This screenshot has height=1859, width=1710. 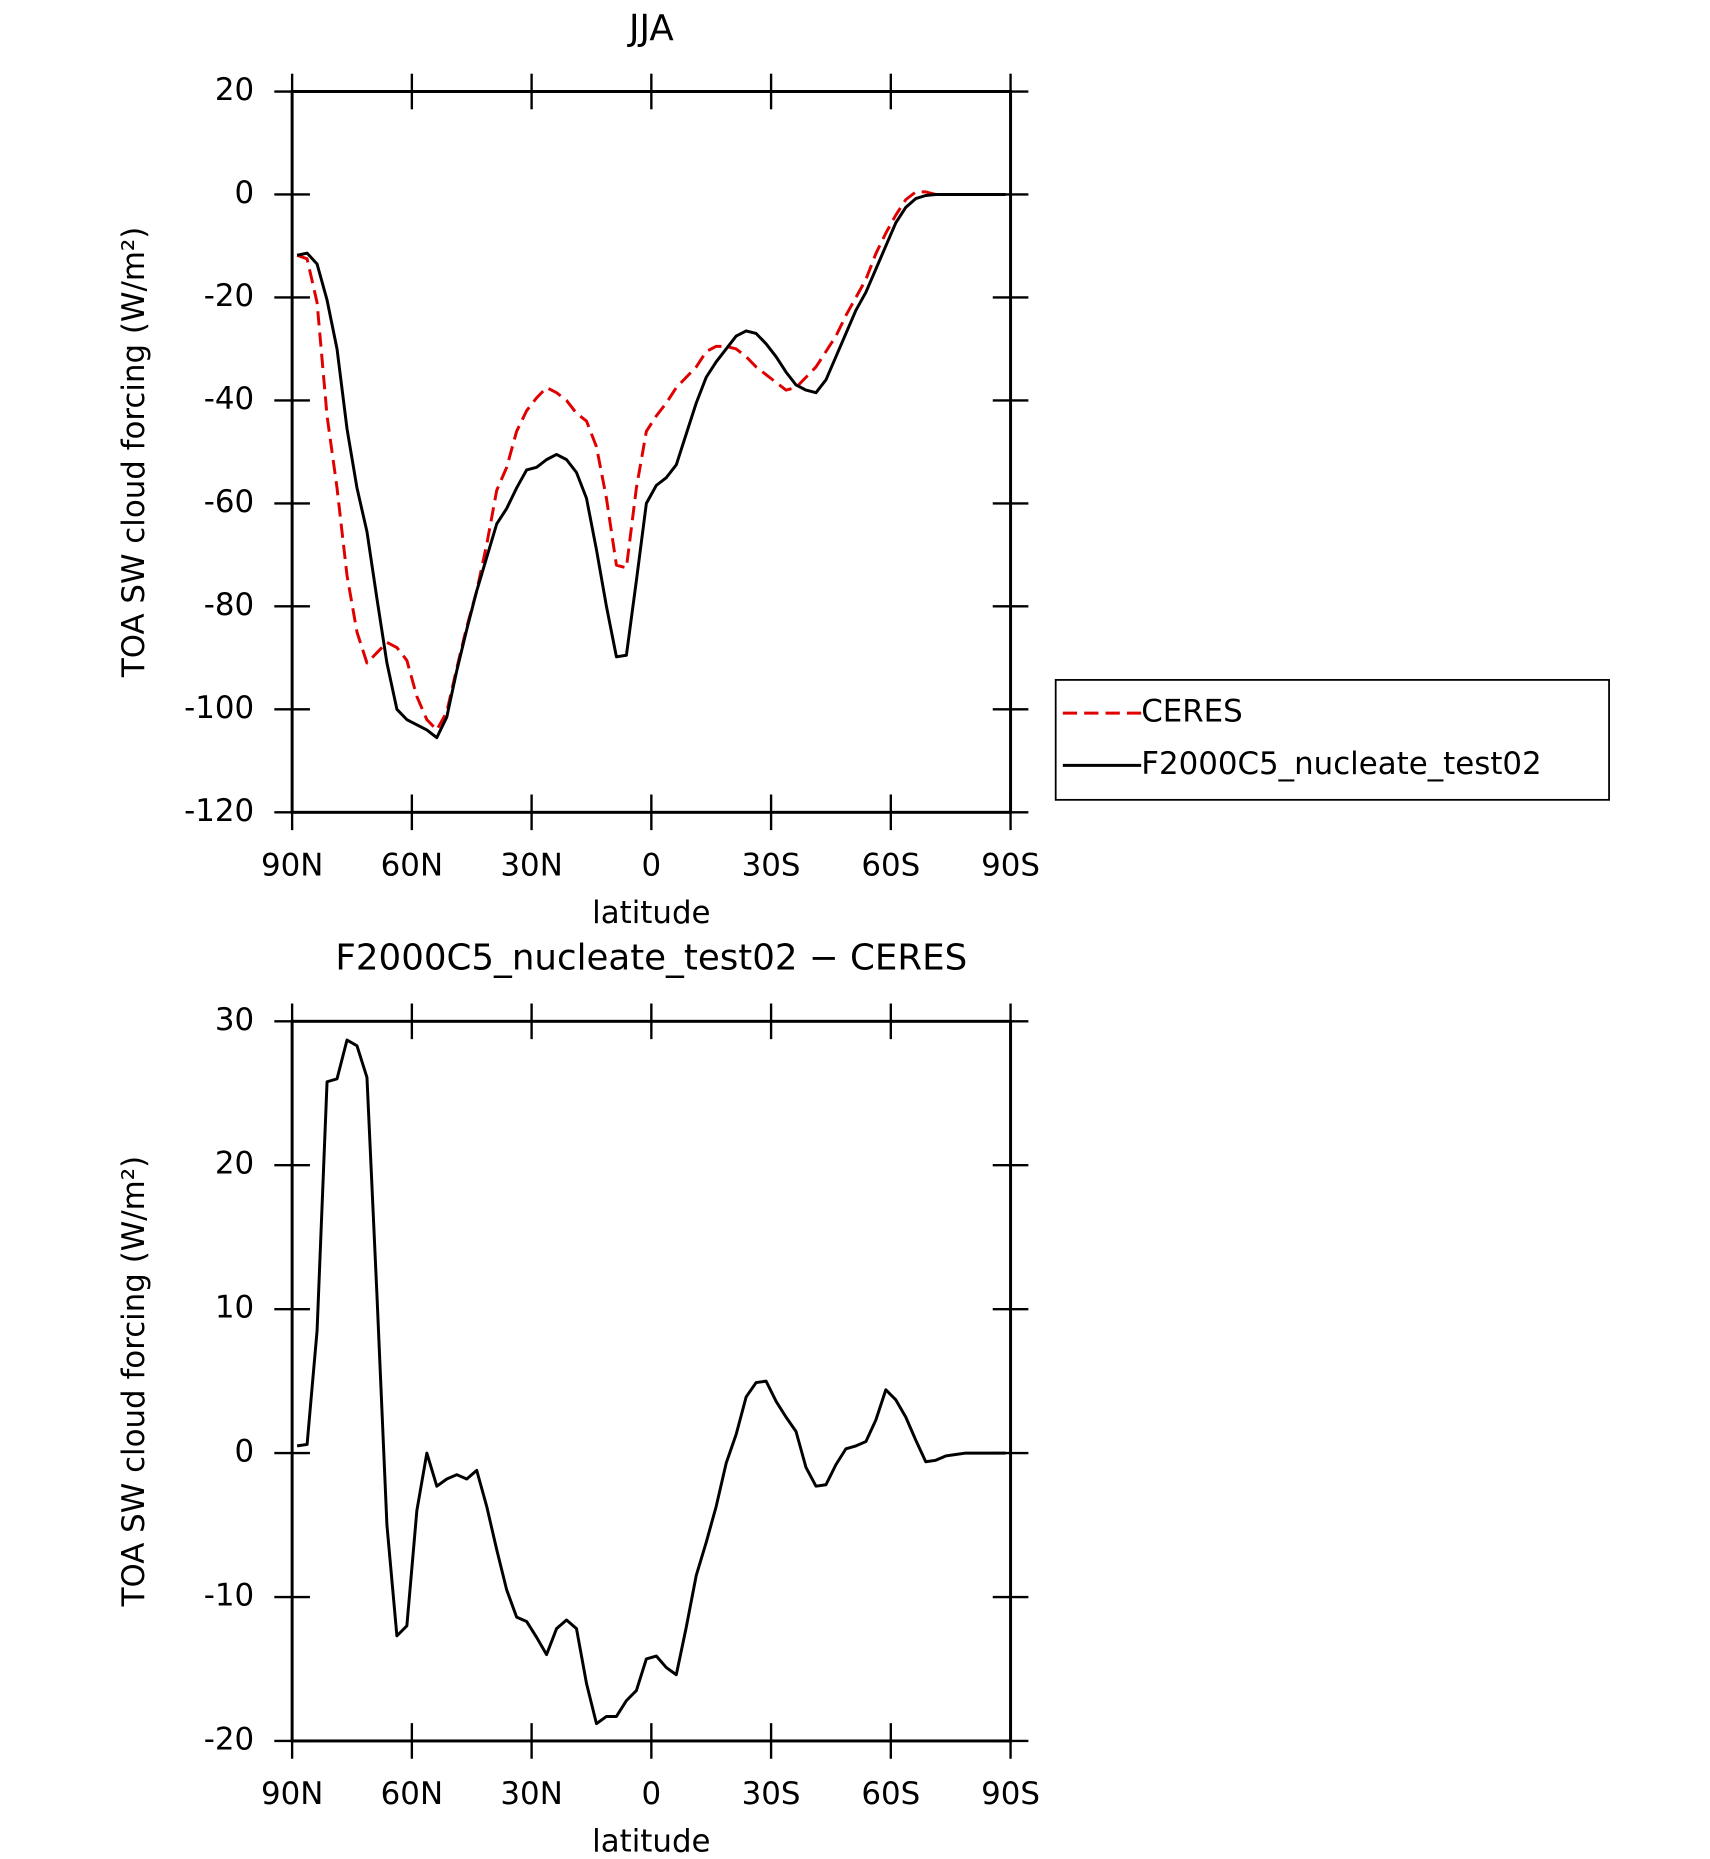 What do you see at coordinates (219, 811) in the screenshot?
I see `y-tick-label: -120` at bounding box center [219, 811].